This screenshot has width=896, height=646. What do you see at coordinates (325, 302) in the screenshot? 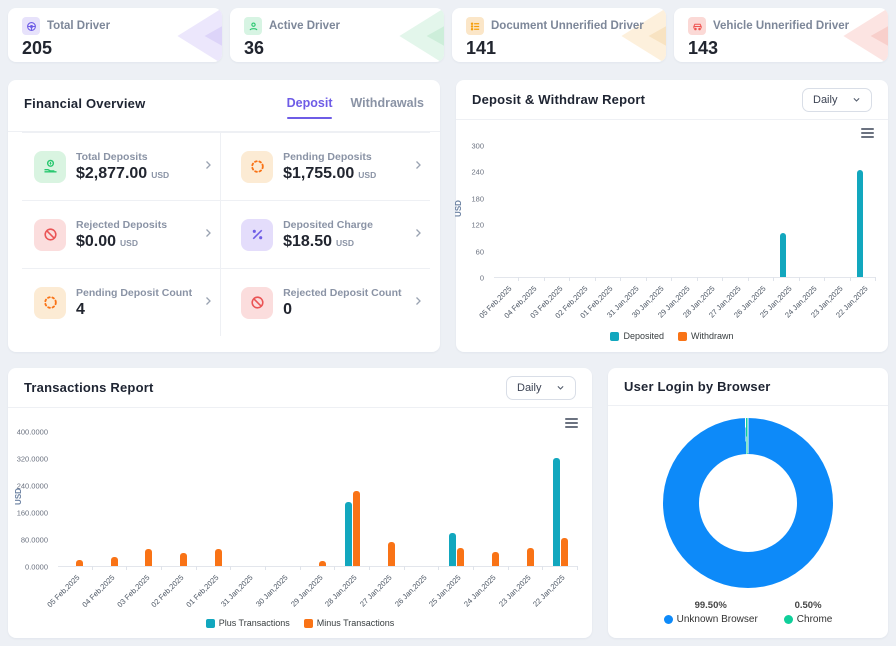
I see `financial-item-rejected-deposit-count: Rejected Deposit Count 0` at bounding box center [325, 302].